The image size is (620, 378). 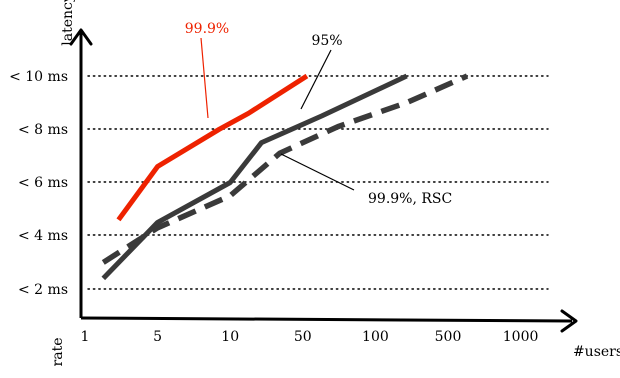 What do you see at coordinates (303, 337) in the screenshot?
I see `x-tick-label: 50` at bounding box center [303, 337].